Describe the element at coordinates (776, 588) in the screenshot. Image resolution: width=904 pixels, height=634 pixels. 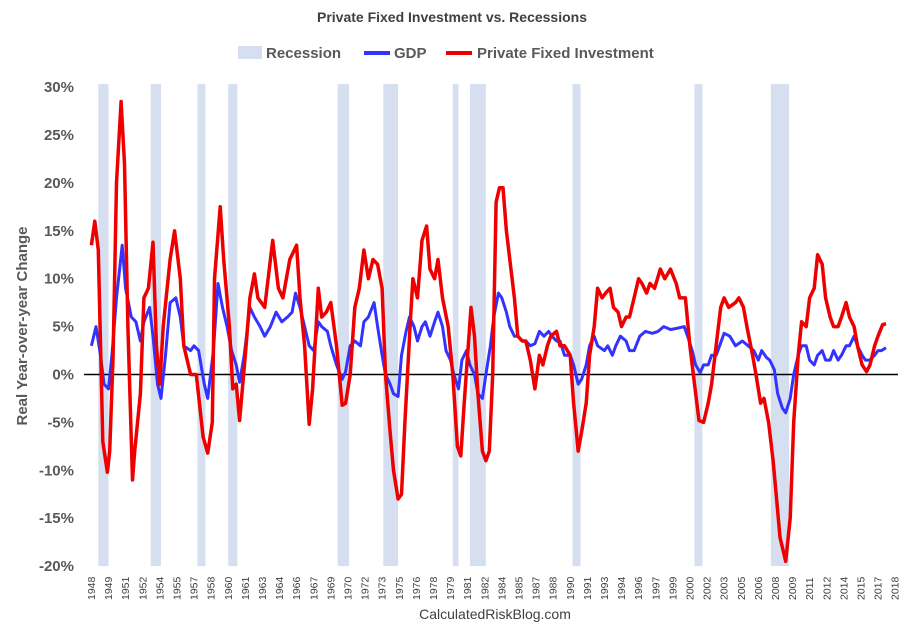
I see `x-tick-label: 2008` at that location.